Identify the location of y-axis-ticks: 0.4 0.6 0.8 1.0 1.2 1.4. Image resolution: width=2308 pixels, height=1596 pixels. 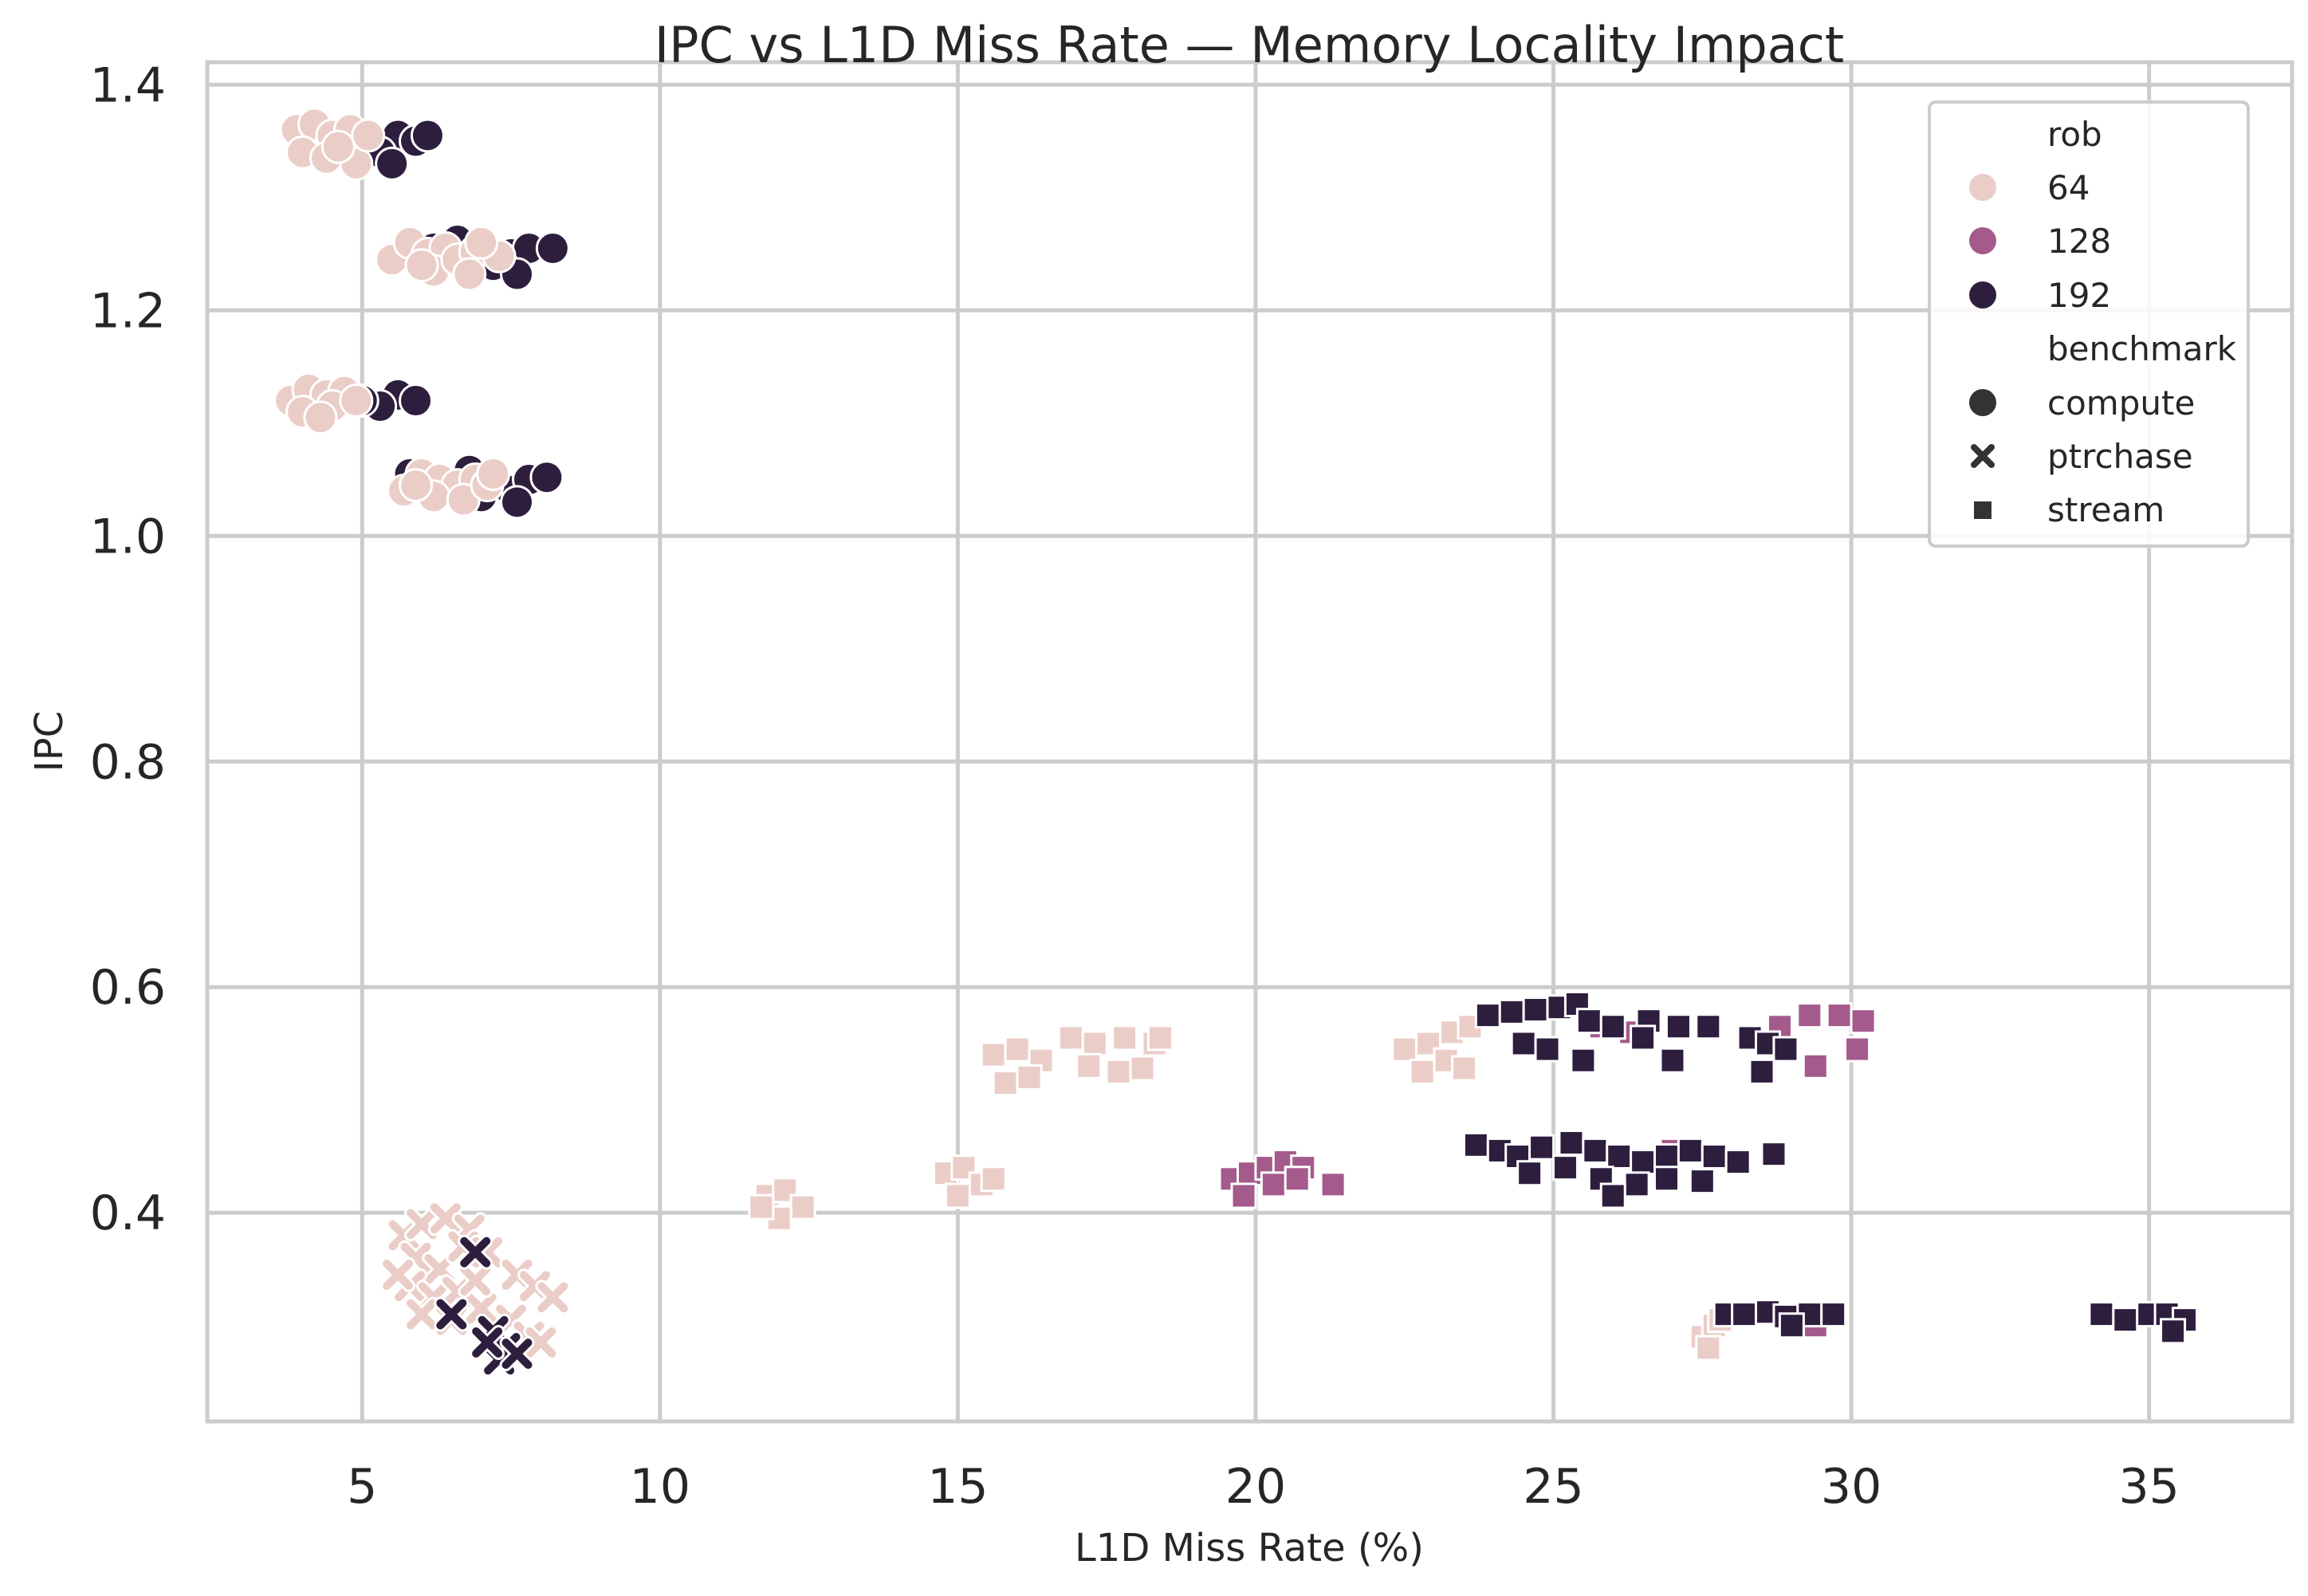
(128, 649).